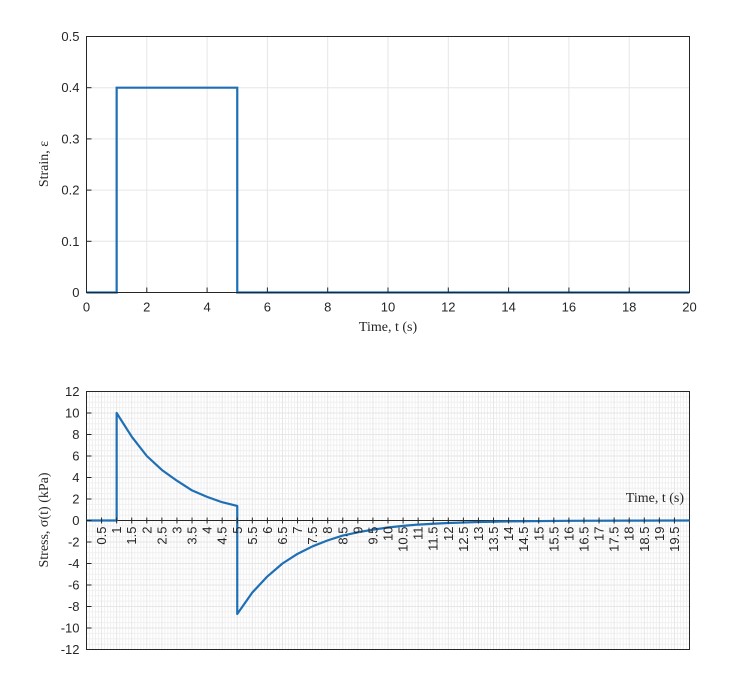 This screenshot has width=733, height=673. Describe the element at coordinates (448, 307) in the screenshot. I see `strain-x-tick-label: 12` at that location.